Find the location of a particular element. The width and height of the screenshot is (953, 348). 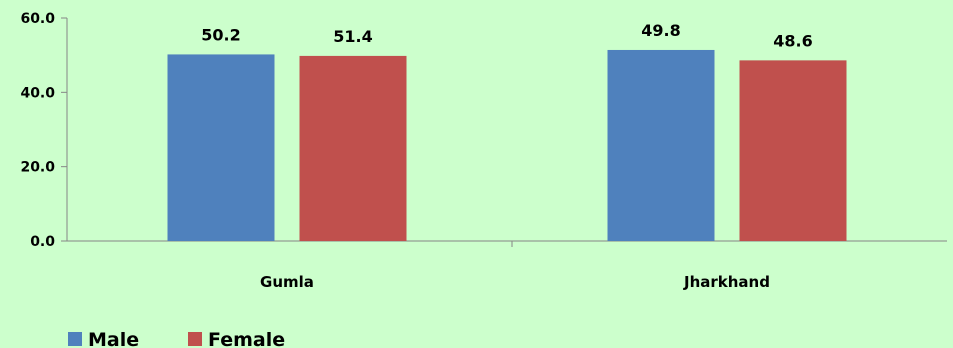

bar-female-gumla is located at coordinates (353, 148).